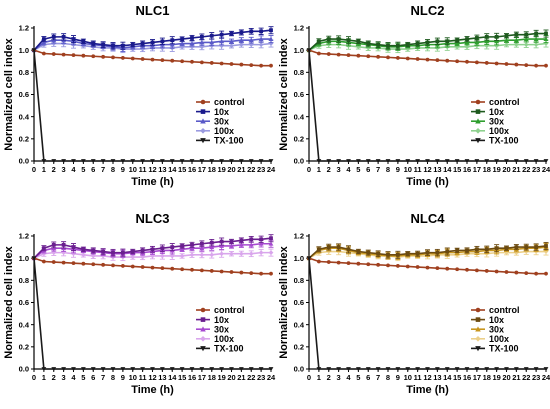  Describe the element at coordinates (427, 182) in the screenshot. I see `x-axis-title: Time (h)` at that location.